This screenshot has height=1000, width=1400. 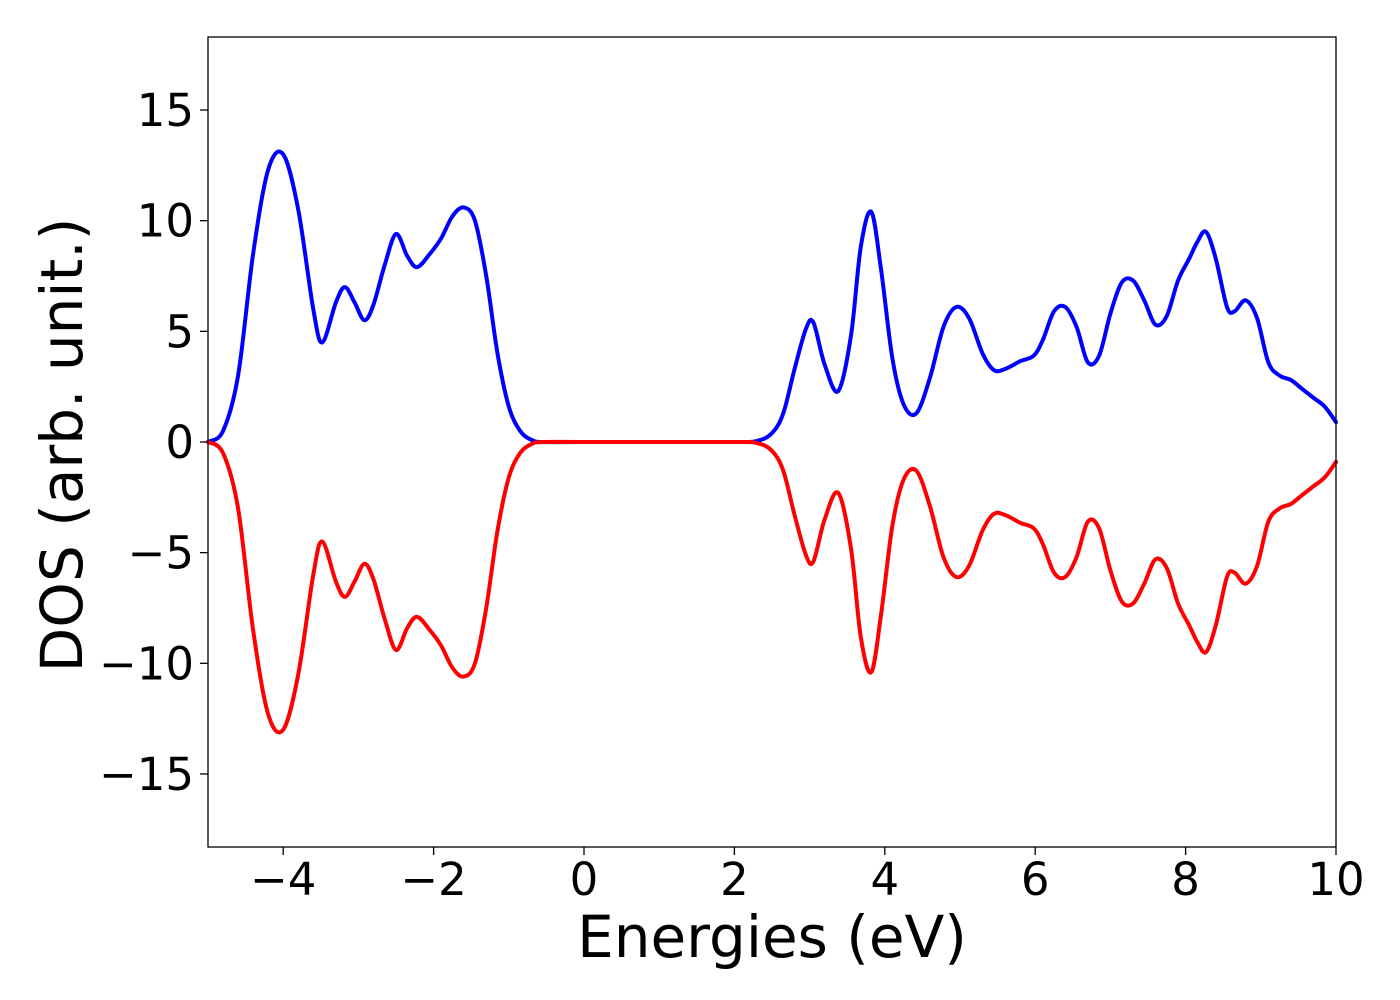 I want to click on x-tick-label: −4, so click(x=283, y=879).